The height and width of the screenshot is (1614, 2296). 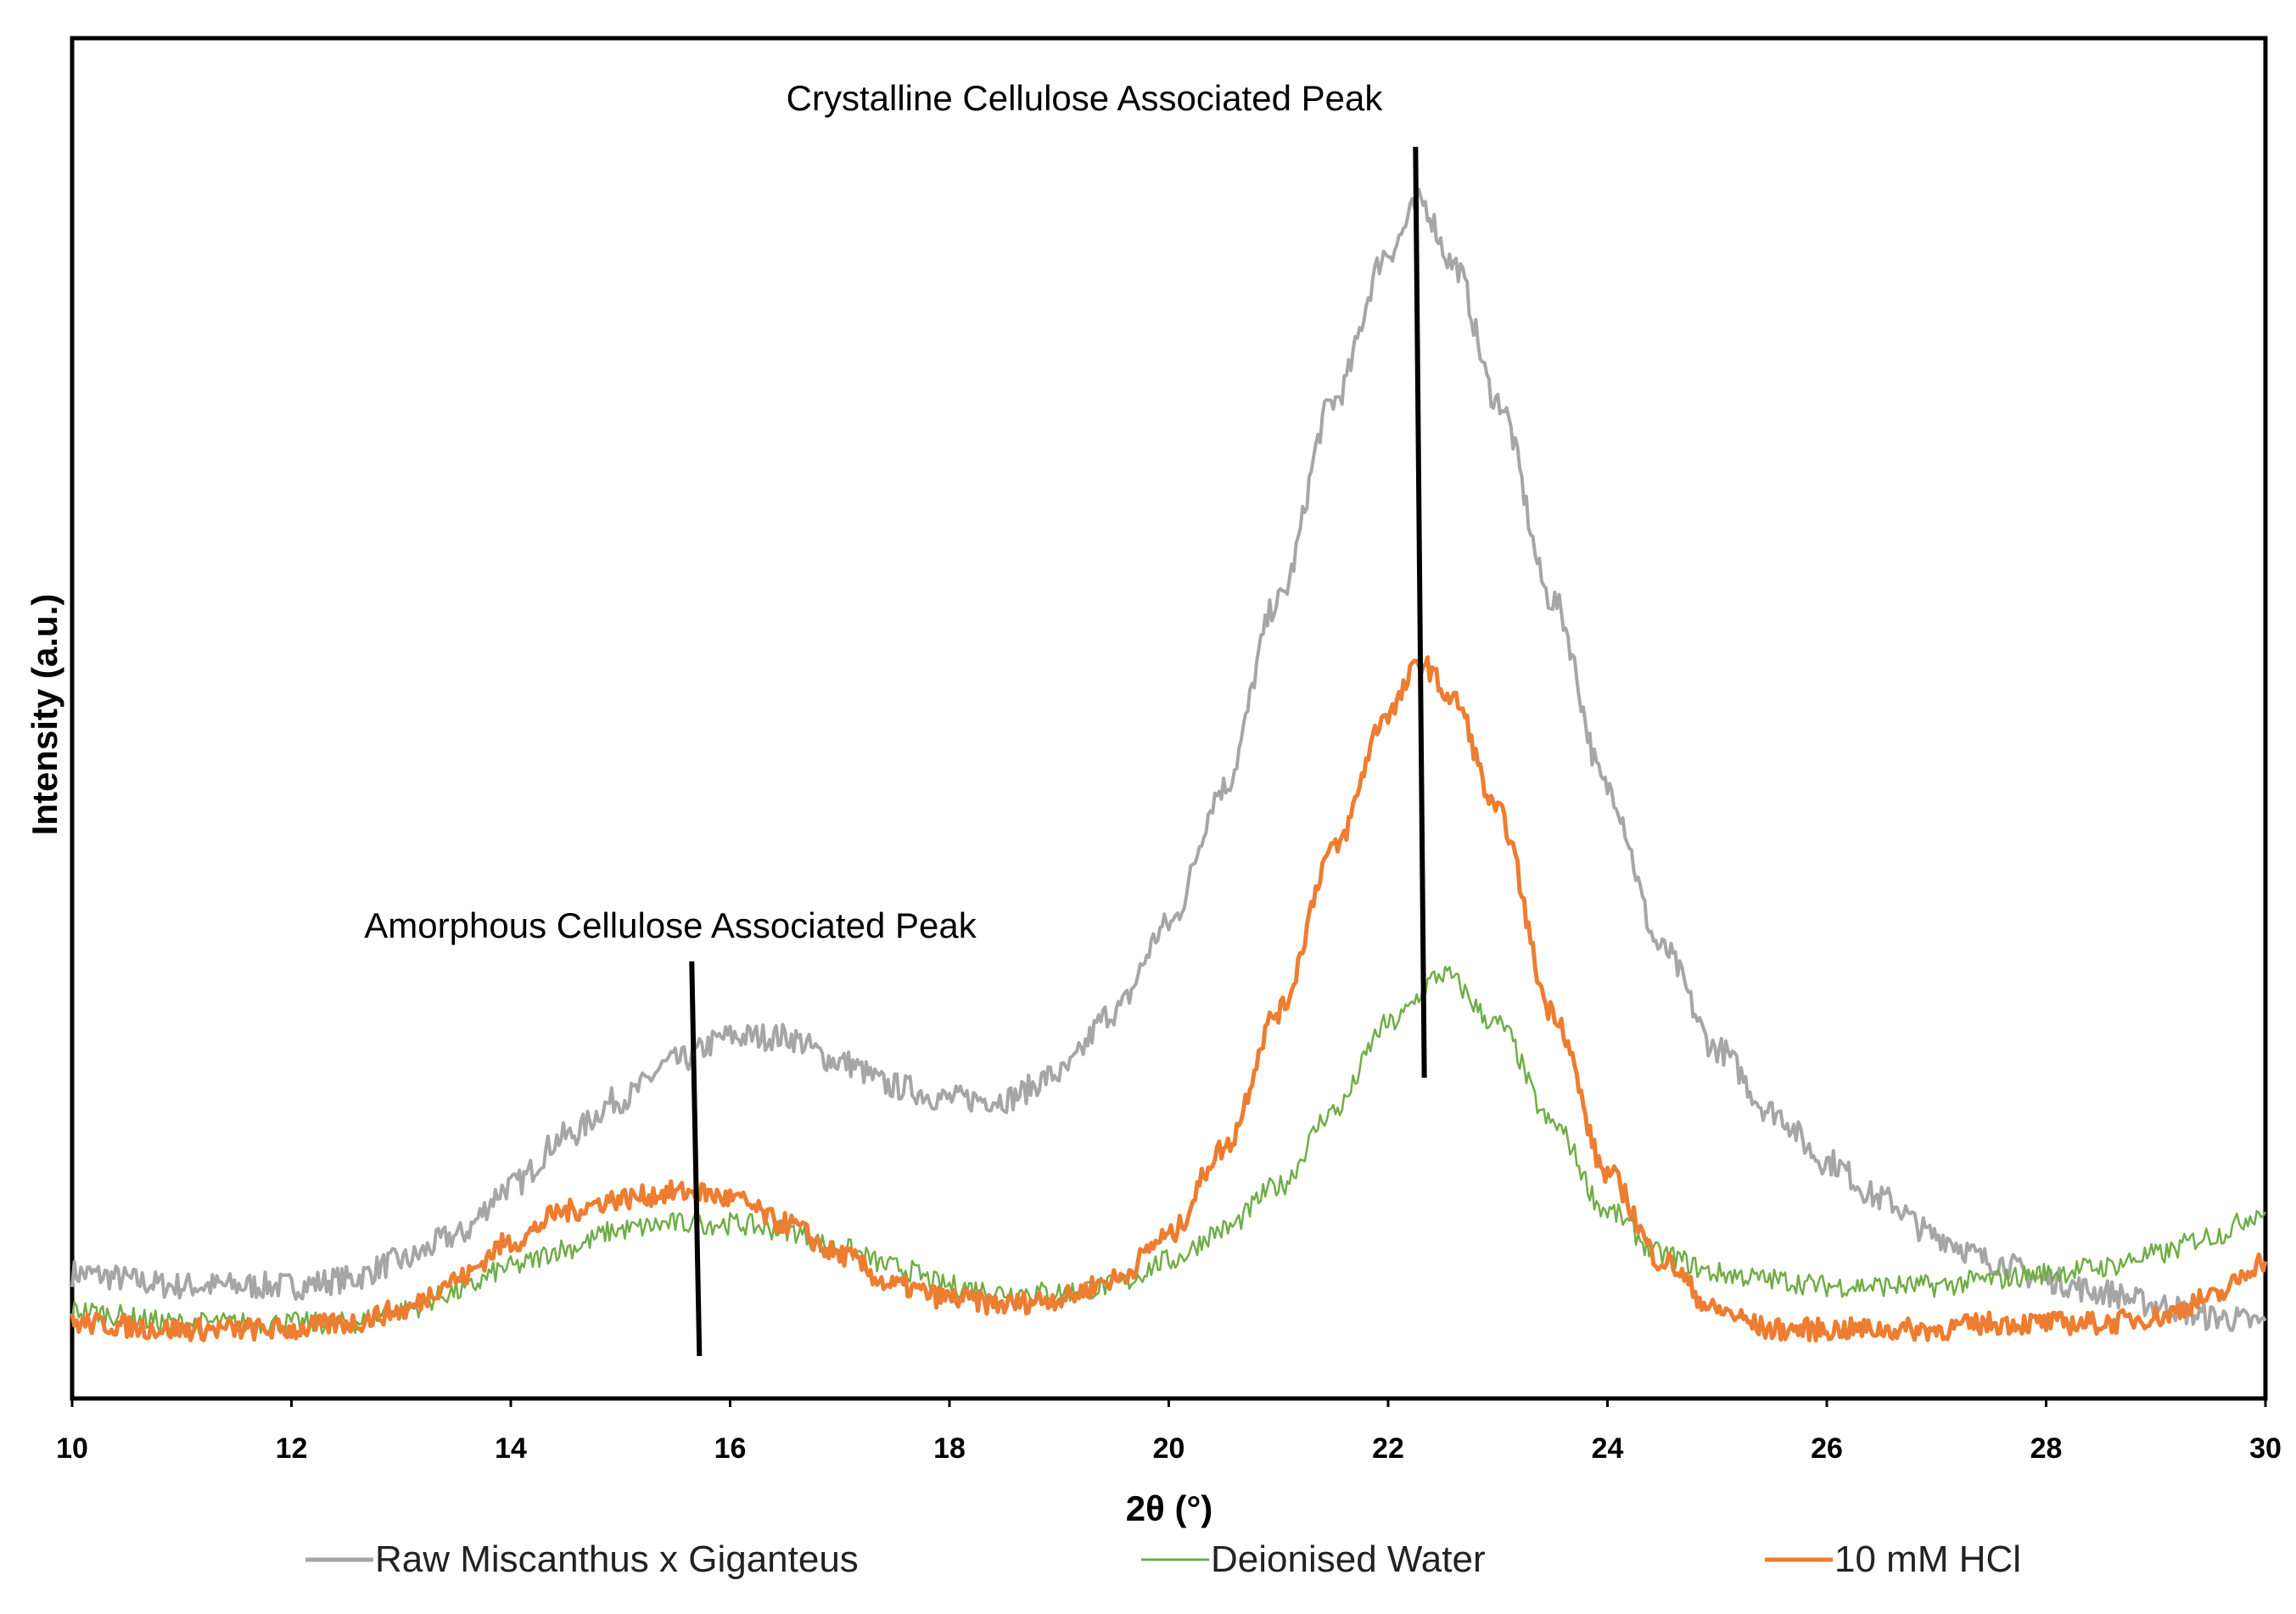 I want to click on legend-label-1: Raw Miscanthus x Giganteus, so click(x=617, y=1559).